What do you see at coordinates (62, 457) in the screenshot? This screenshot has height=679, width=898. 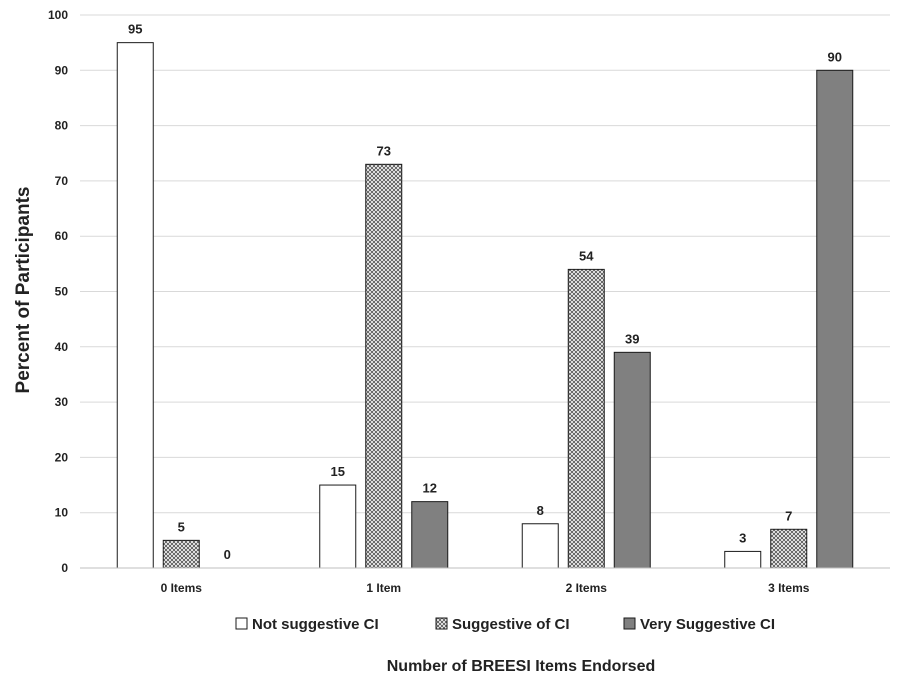 I see `y-tick-label: 20` at bounding box center [62, 457].